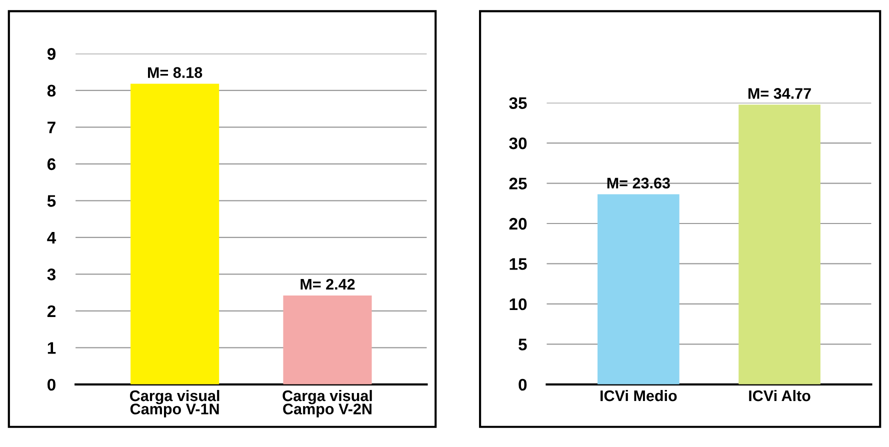 The width and height of the screenshot is (889, 447). Describe the element at coordinates (52, 348) in the screenshot. I see `y-tick-label: 1` at that location.